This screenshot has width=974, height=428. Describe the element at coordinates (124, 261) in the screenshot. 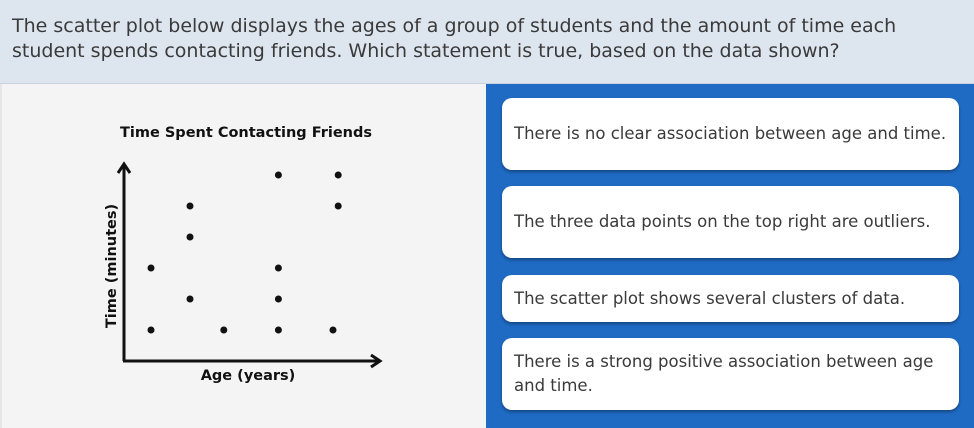

I see `y-axis` at that location.